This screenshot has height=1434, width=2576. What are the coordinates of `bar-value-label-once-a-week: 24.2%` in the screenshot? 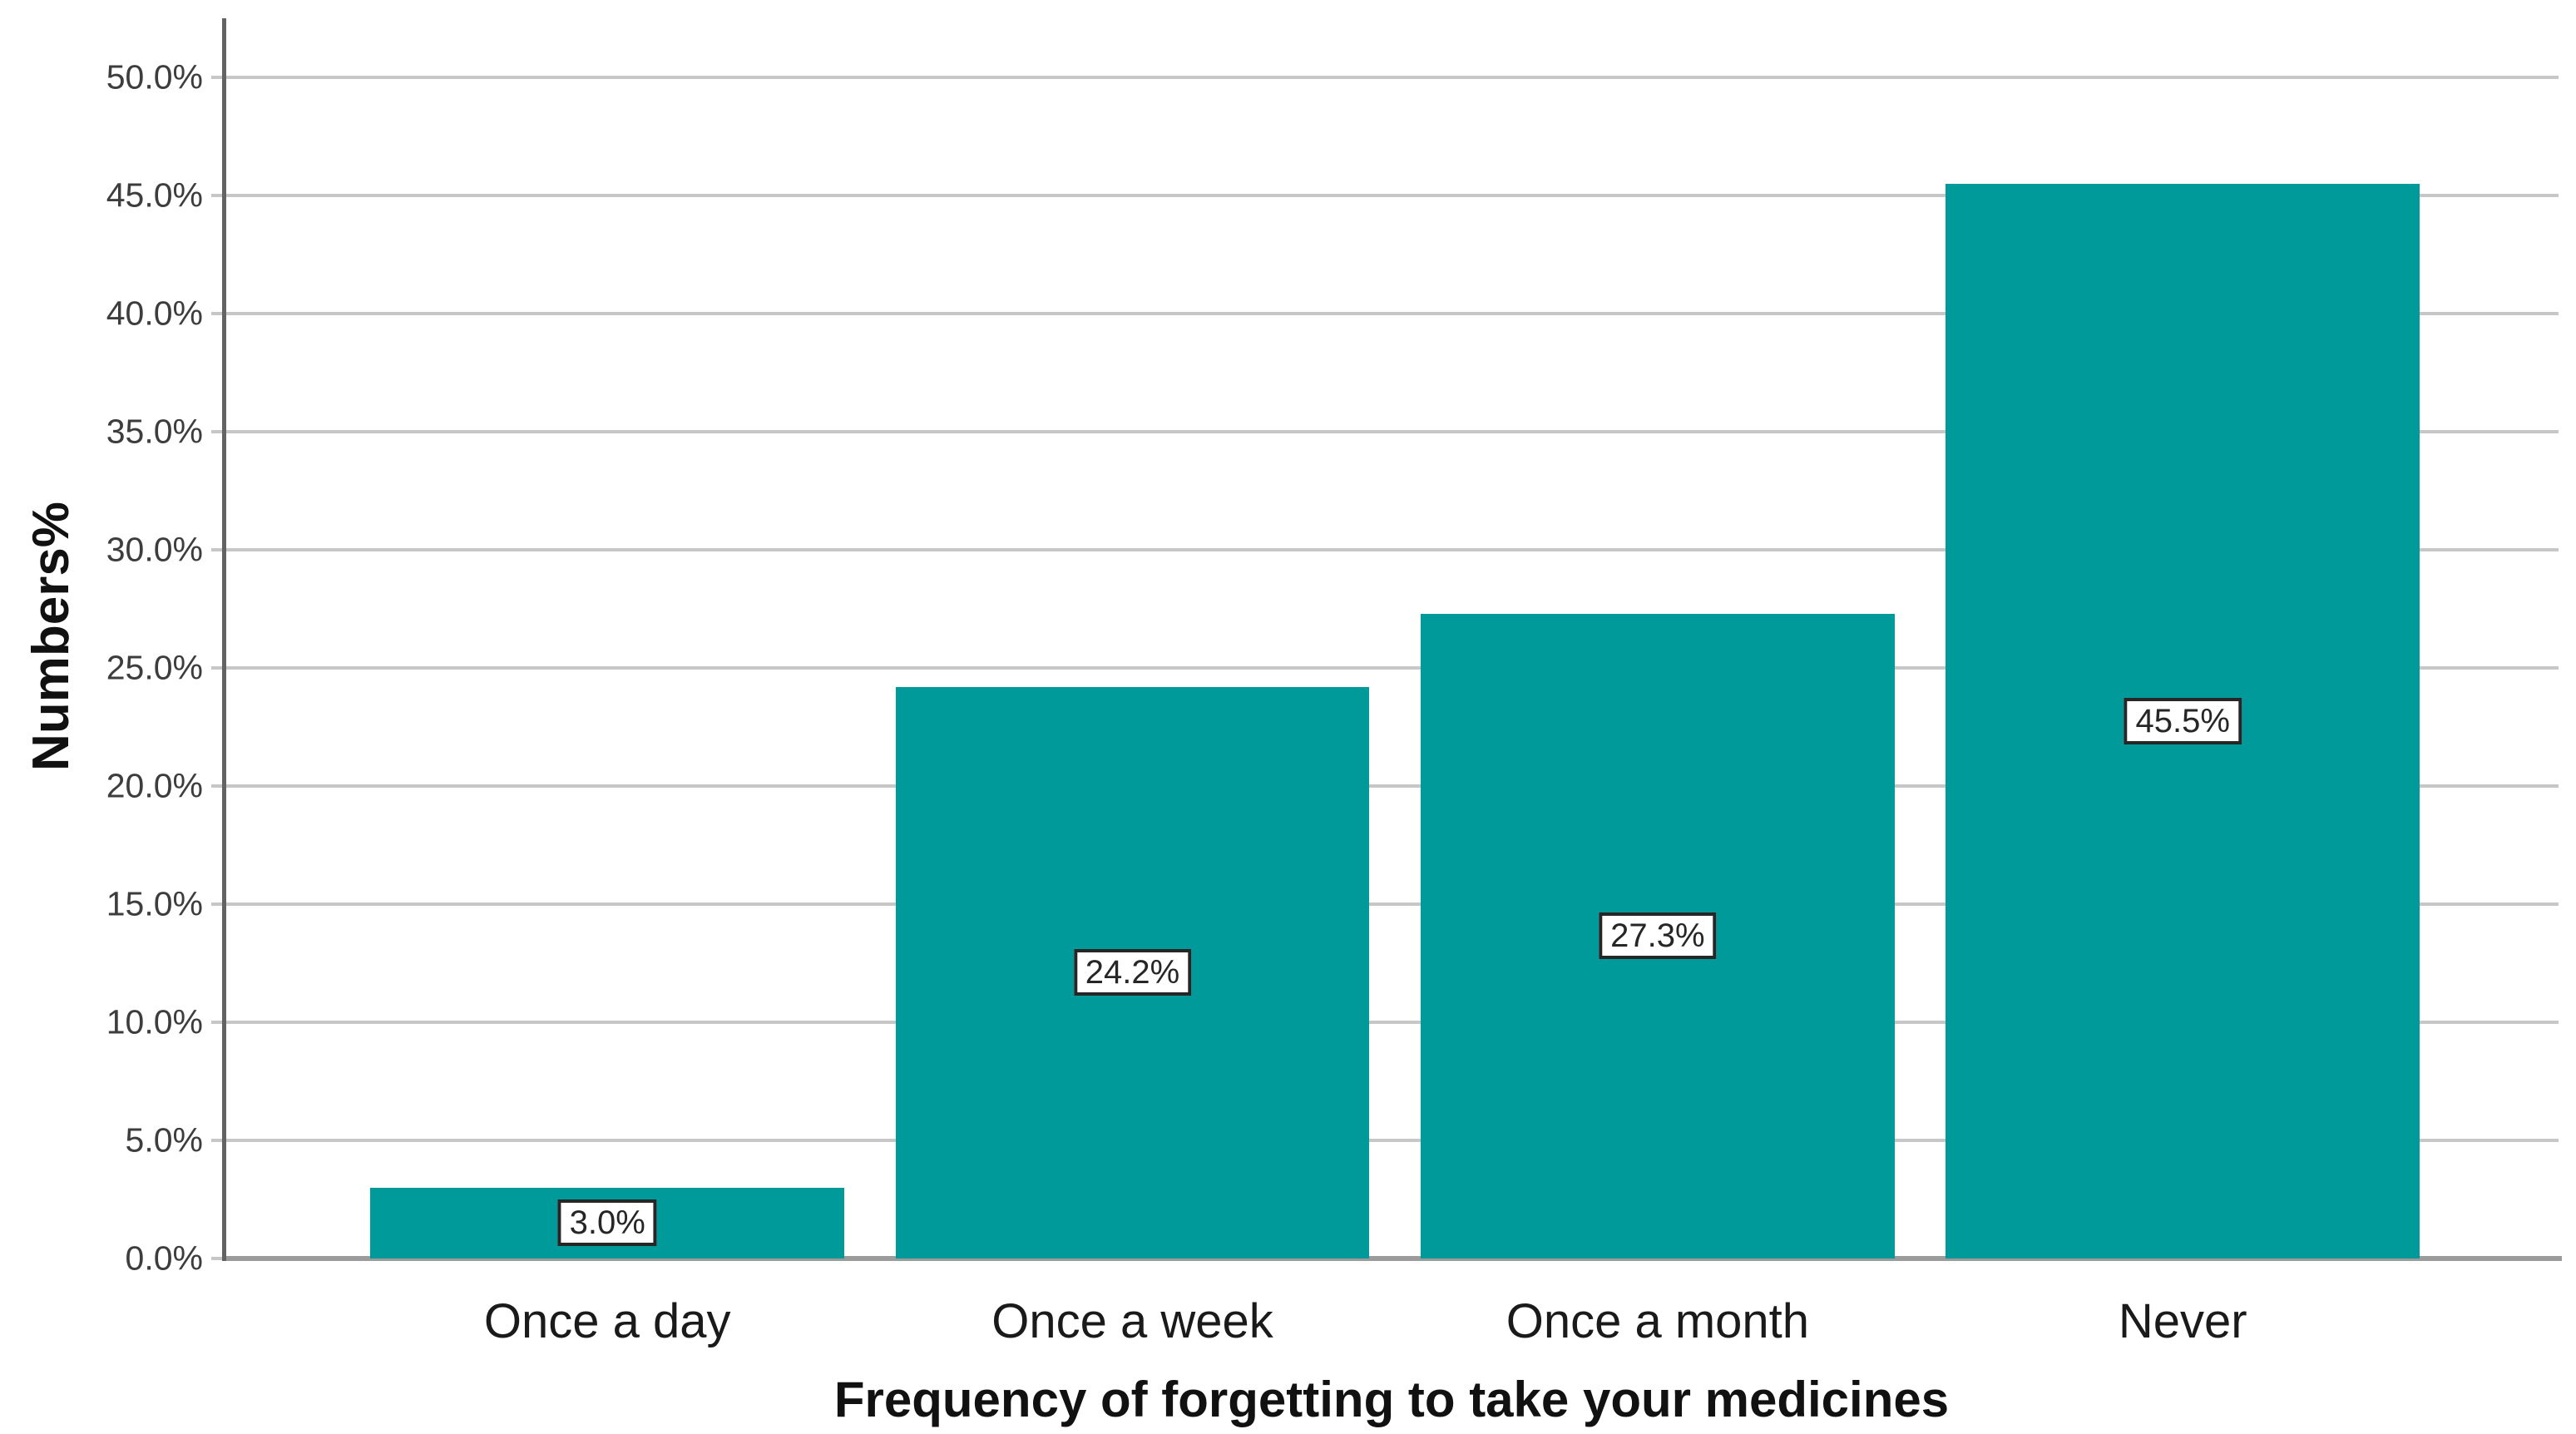 It's located at (1132, 972).